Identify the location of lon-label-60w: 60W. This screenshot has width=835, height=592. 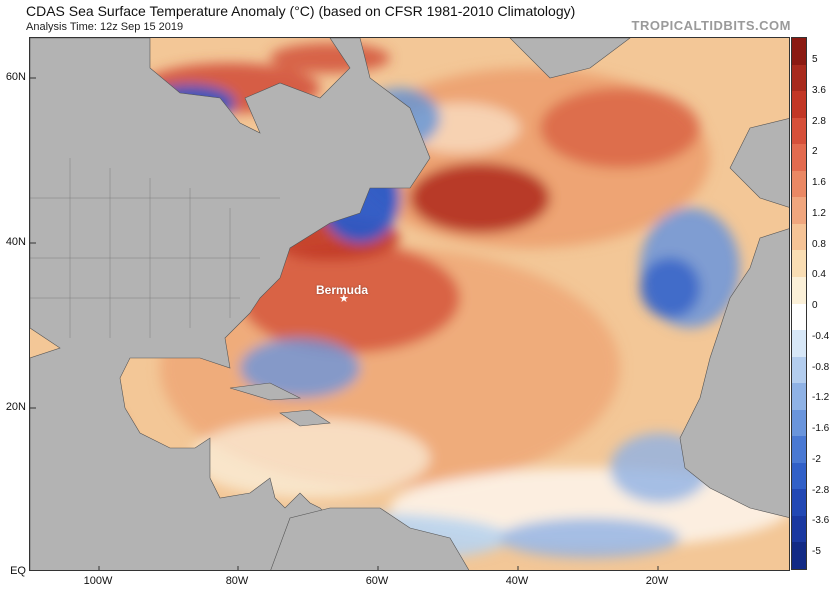
(377, 581).